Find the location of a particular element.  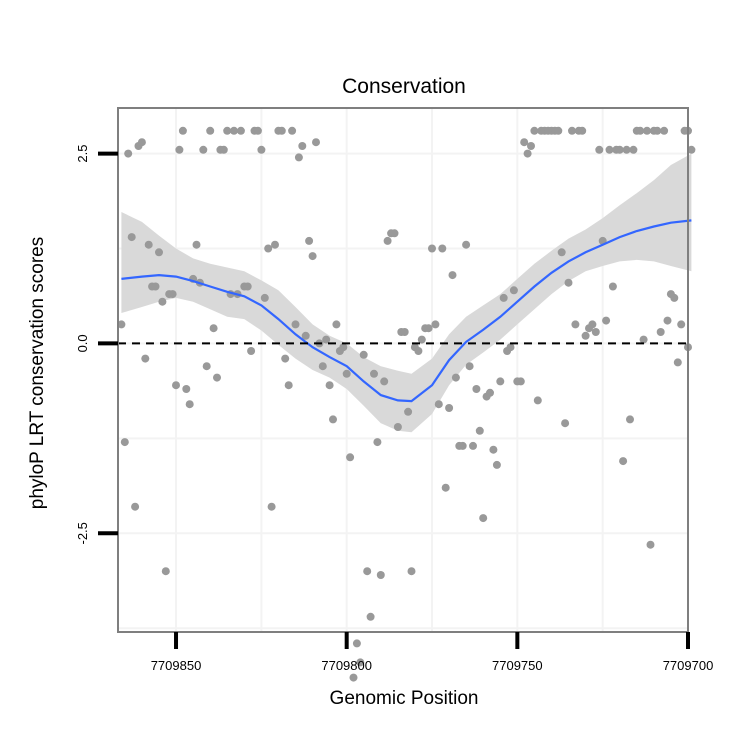

x-tick-label: 7709800 is located at coordinates (346, 665).